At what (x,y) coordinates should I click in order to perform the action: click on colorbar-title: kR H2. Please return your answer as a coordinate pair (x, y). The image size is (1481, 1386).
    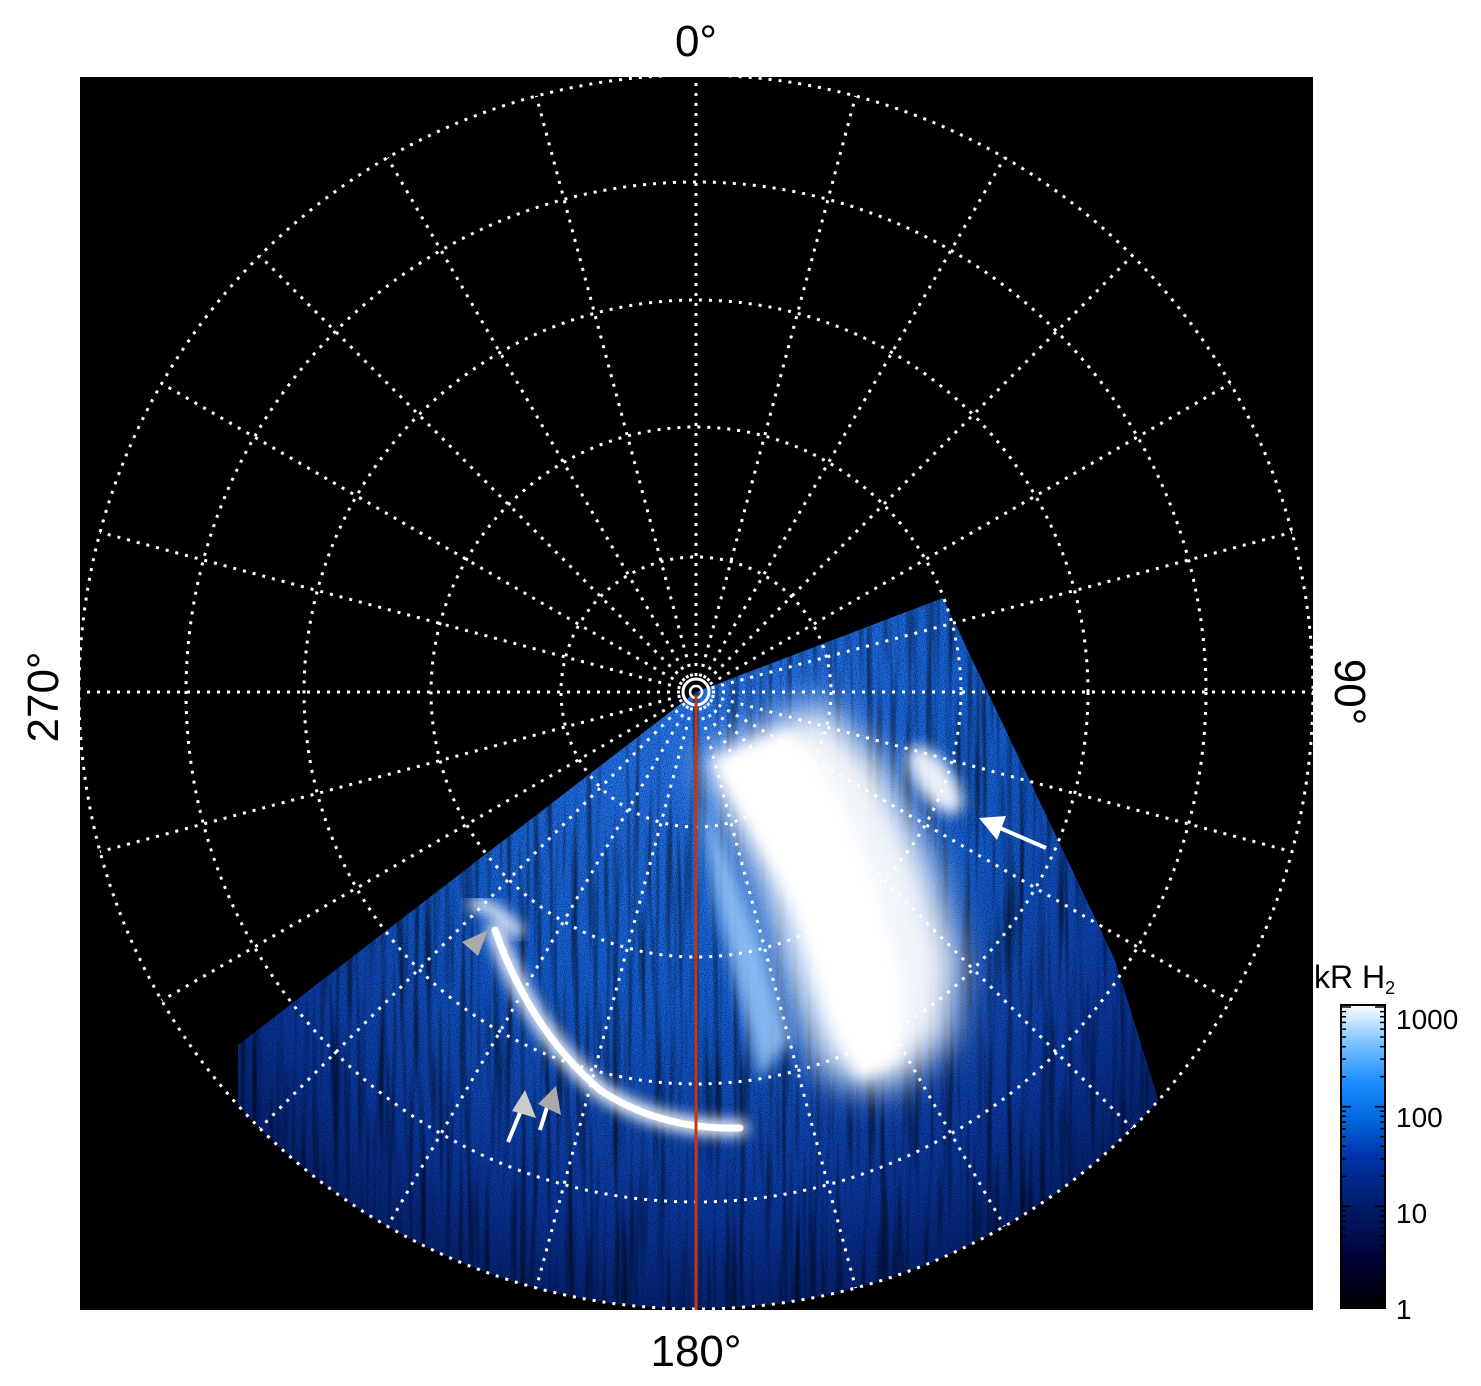
    Looking at the image, I should click on (1354, 978).